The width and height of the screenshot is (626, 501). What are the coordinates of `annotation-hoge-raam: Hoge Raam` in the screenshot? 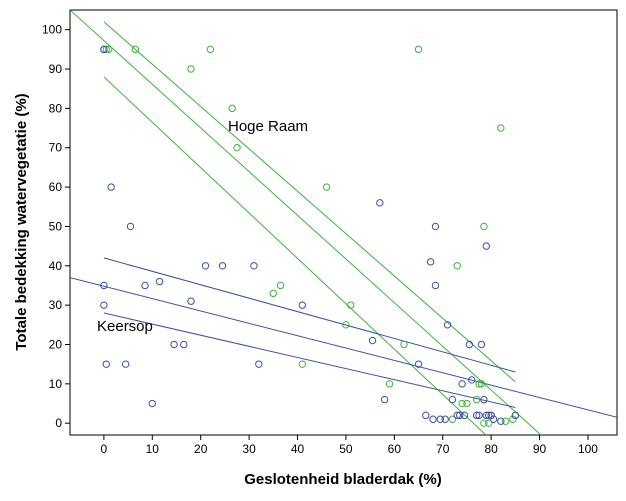 It's located at (268, 126).